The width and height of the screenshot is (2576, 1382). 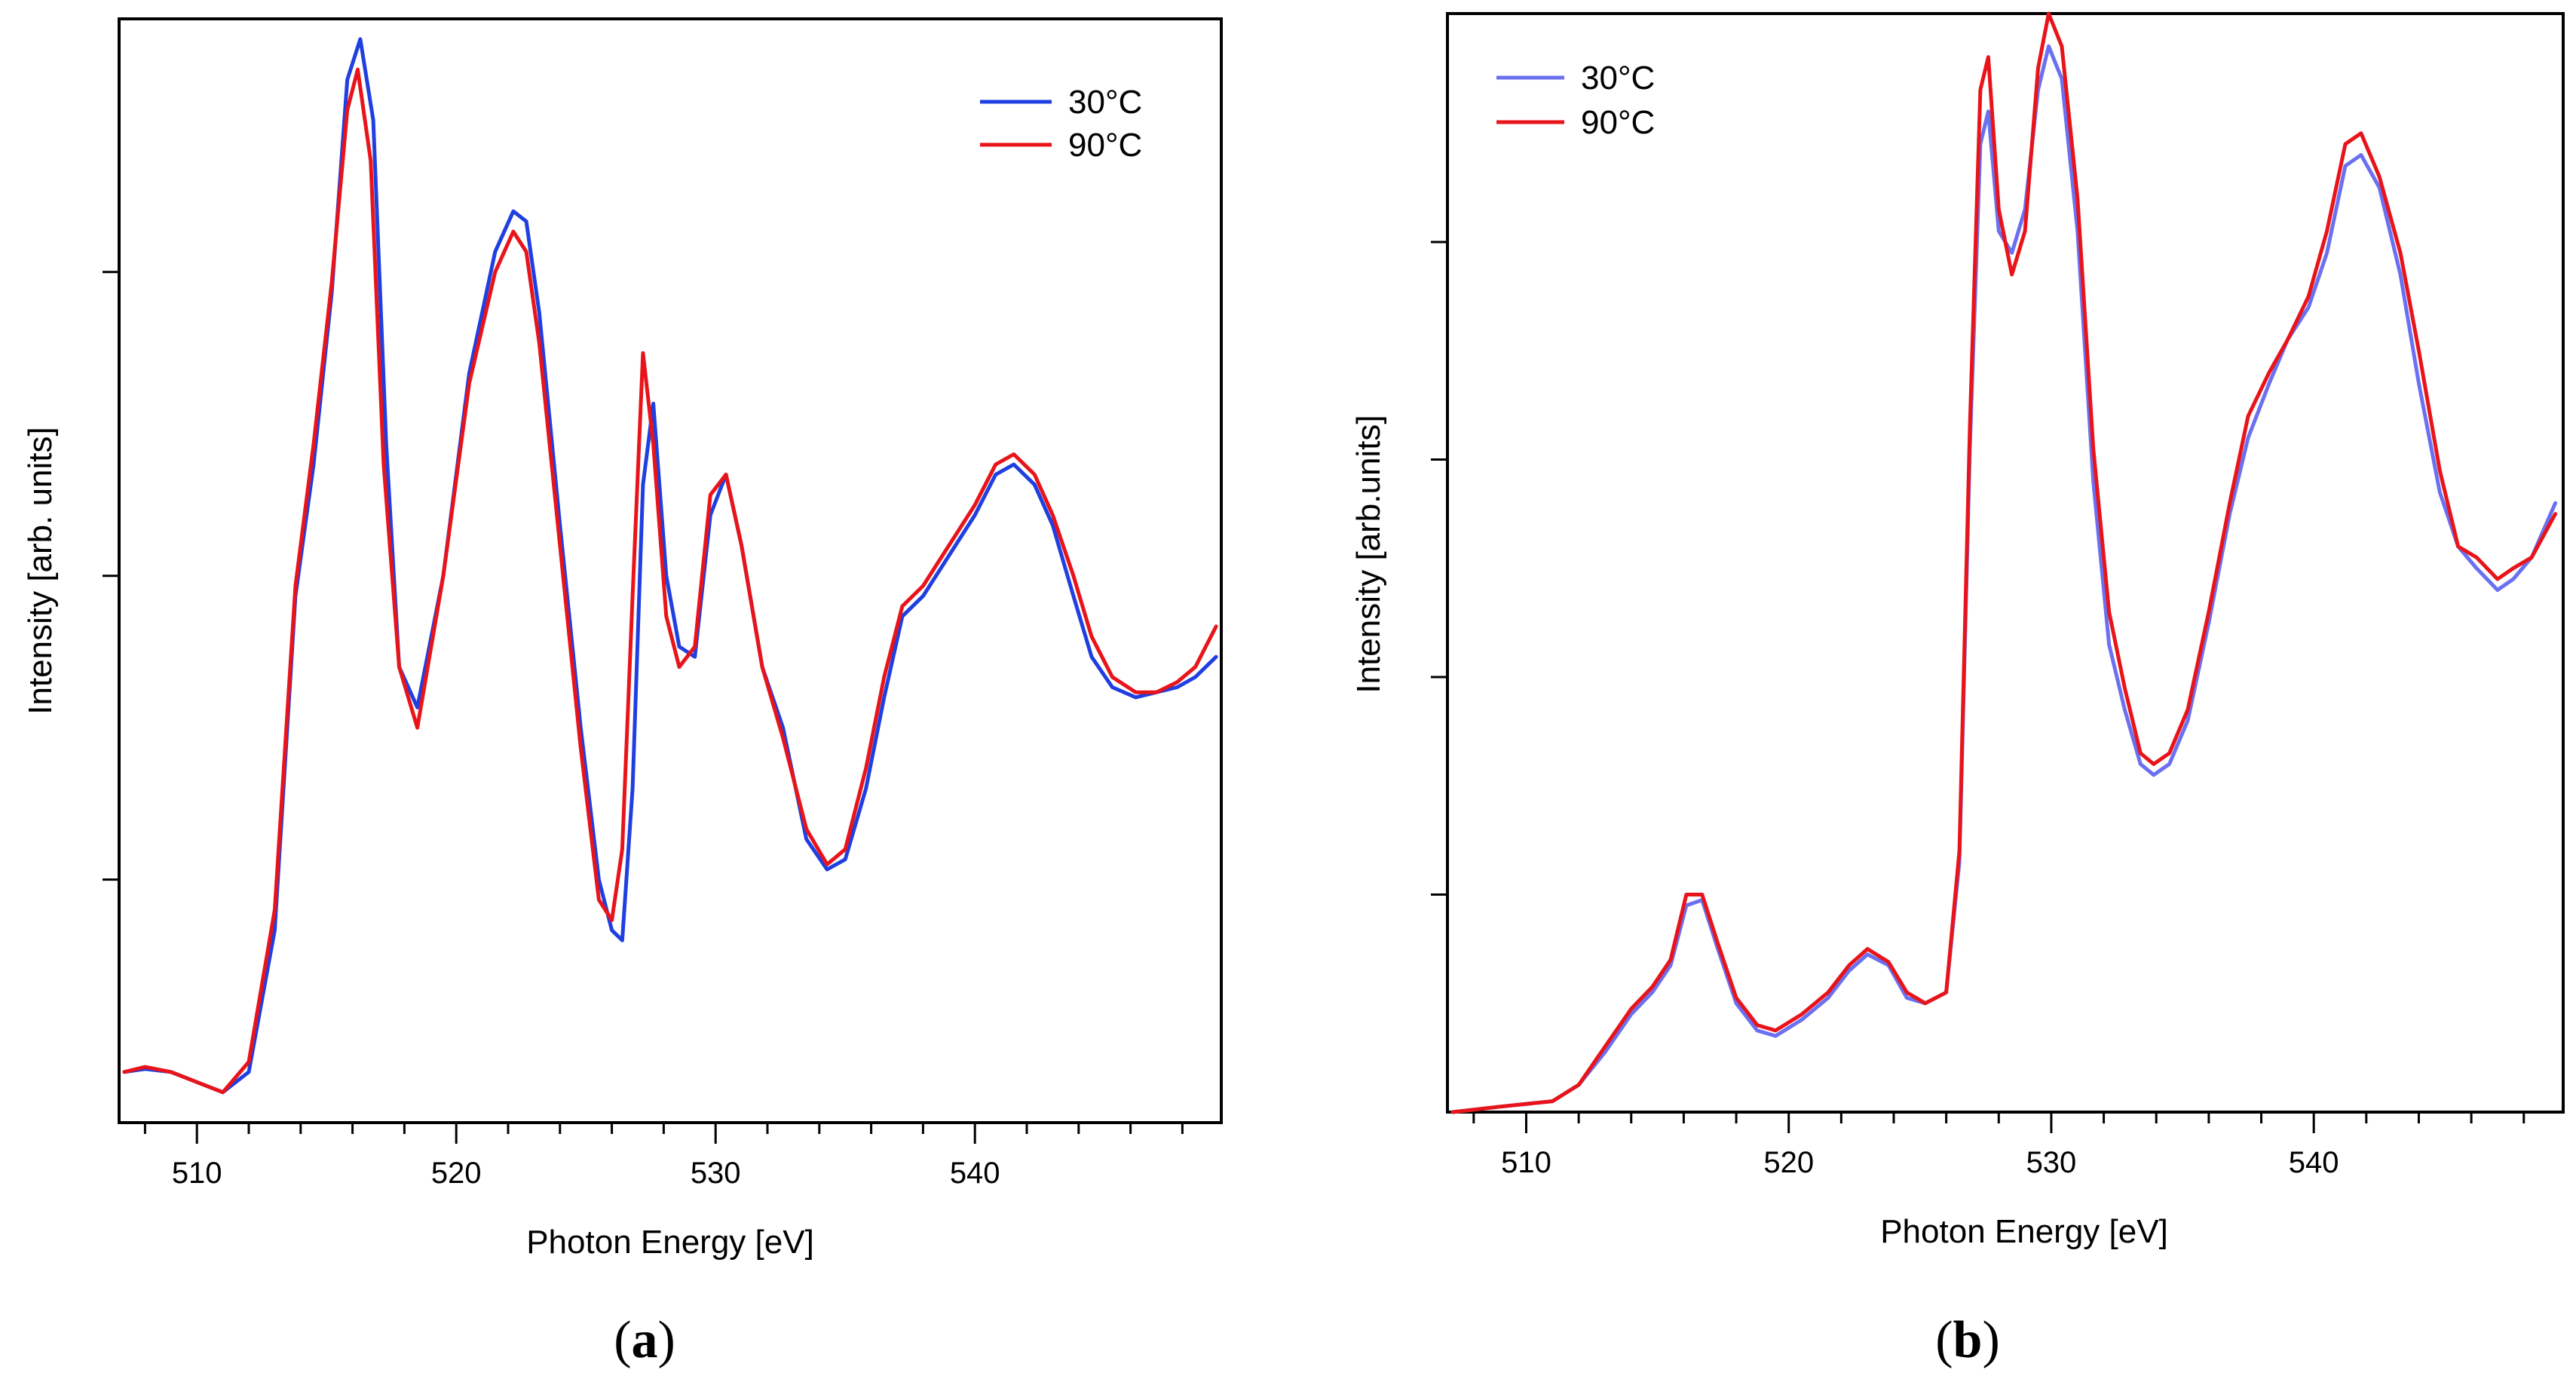 I want to click on x-tick-label-a-530: 530, so click(x=716, y=1173).